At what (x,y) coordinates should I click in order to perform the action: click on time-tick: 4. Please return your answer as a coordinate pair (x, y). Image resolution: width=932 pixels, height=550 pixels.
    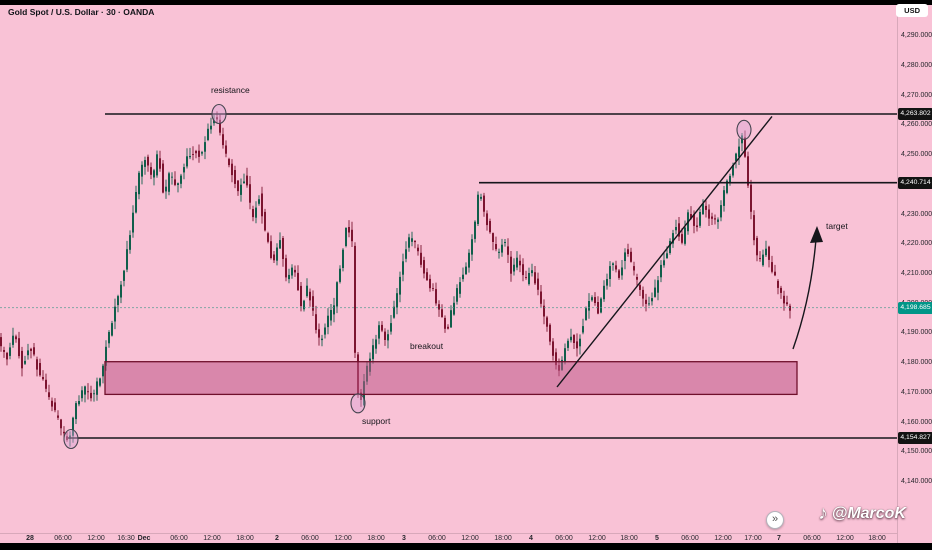
    Looking at the image, I should click on (531, 538).